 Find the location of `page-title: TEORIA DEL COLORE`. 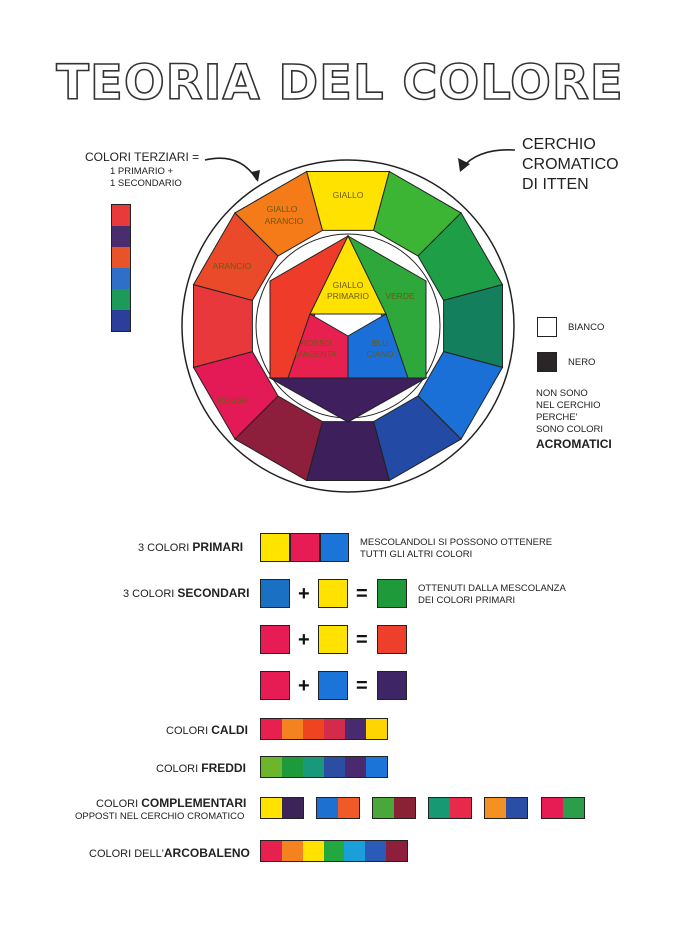

page-title: TEORIA DEL COLORE is located at coordinates (339, 83).